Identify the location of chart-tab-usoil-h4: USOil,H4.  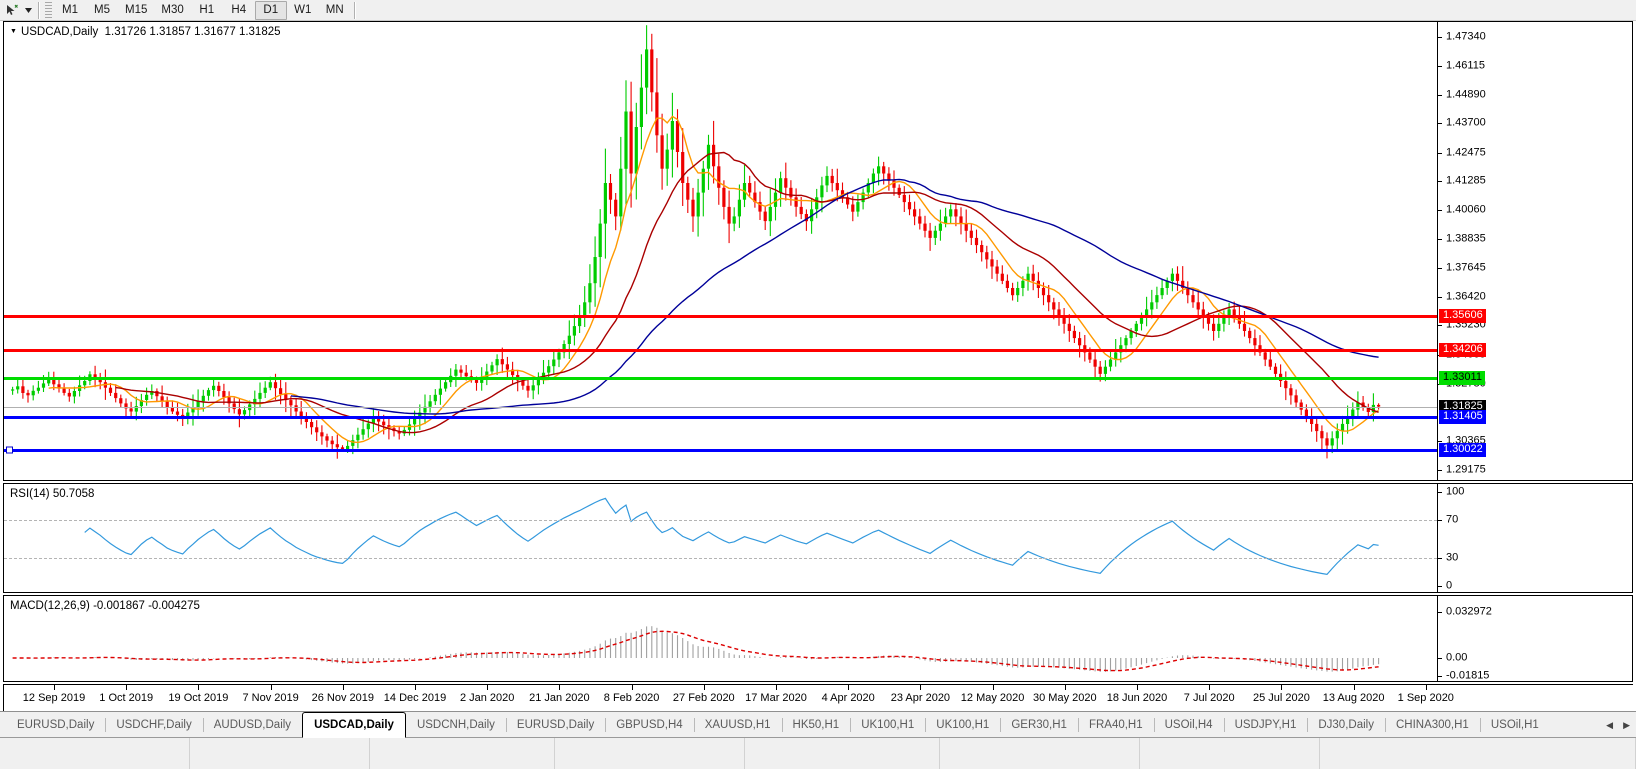
(1188, 725).